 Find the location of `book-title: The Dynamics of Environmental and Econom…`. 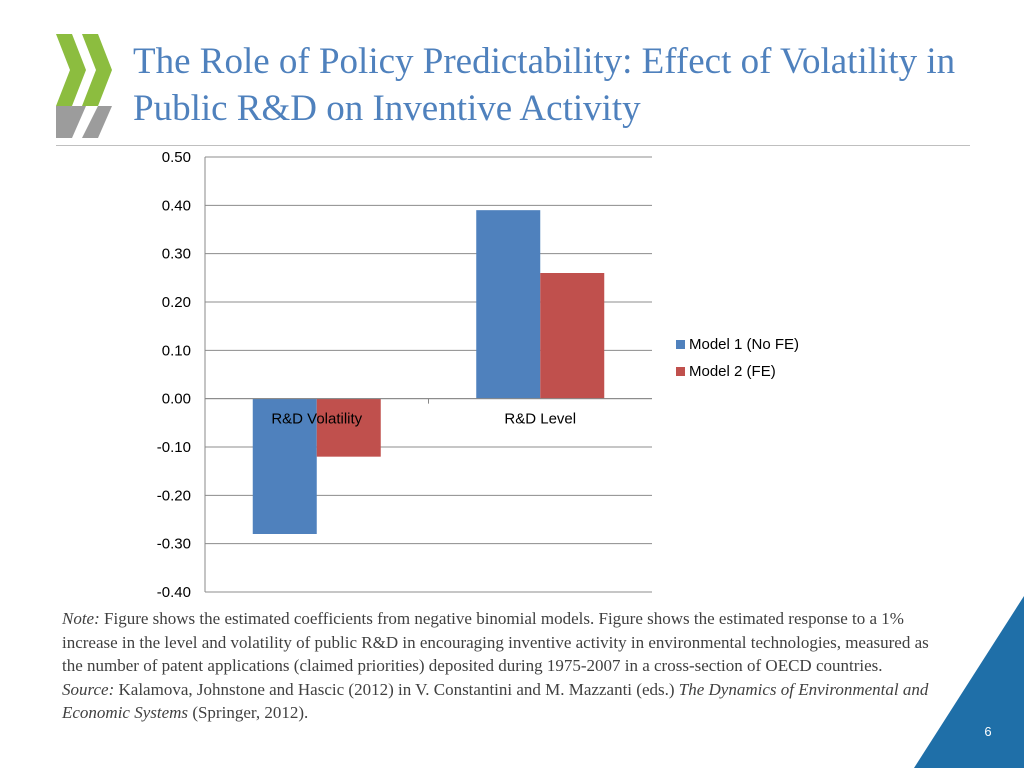

book-title: The Dynamics of Environmental and Econom… is located at coordinates (495, 701).